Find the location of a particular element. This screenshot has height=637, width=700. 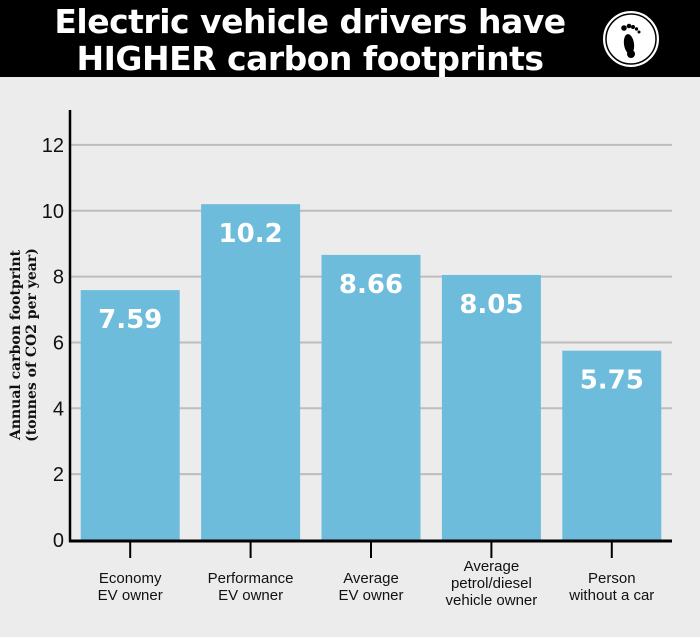

y-tick-label: 6 is located at coordinates (58, 343).